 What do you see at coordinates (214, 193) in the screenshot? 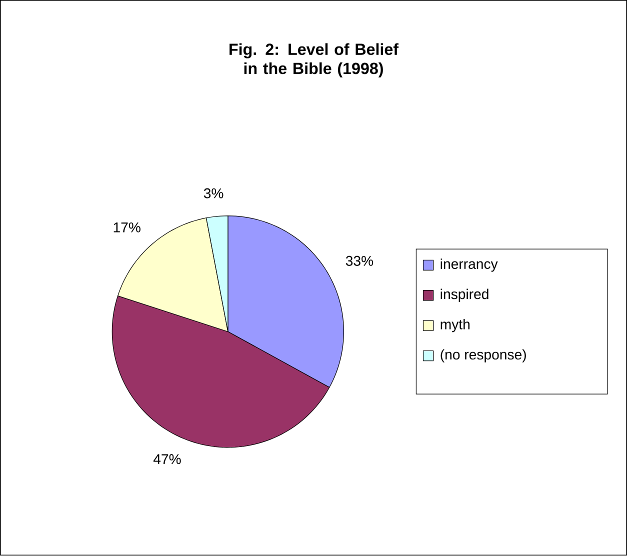
I see `data-label: 3%` at bounding box center [214, 193].